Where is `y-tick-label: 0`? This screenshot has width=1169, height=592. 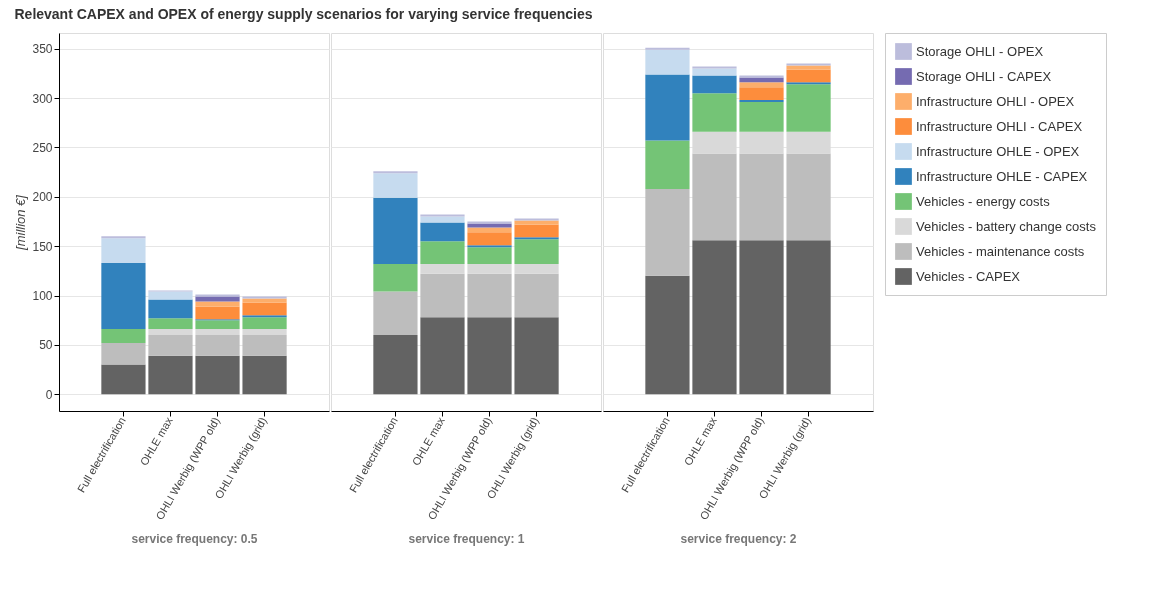
y-tick-label: 0 is located at coordinates (49, 394).